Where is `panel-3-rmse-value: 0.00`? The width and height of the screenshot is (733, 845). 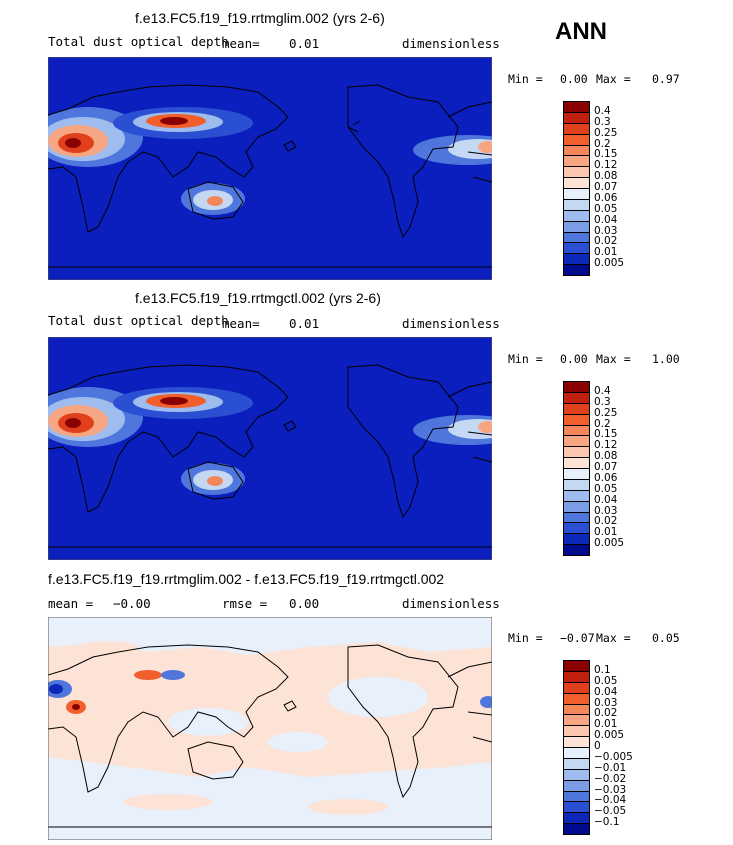
panel-3-rmse-value: 0.00 is located at coordinates (304, 603).